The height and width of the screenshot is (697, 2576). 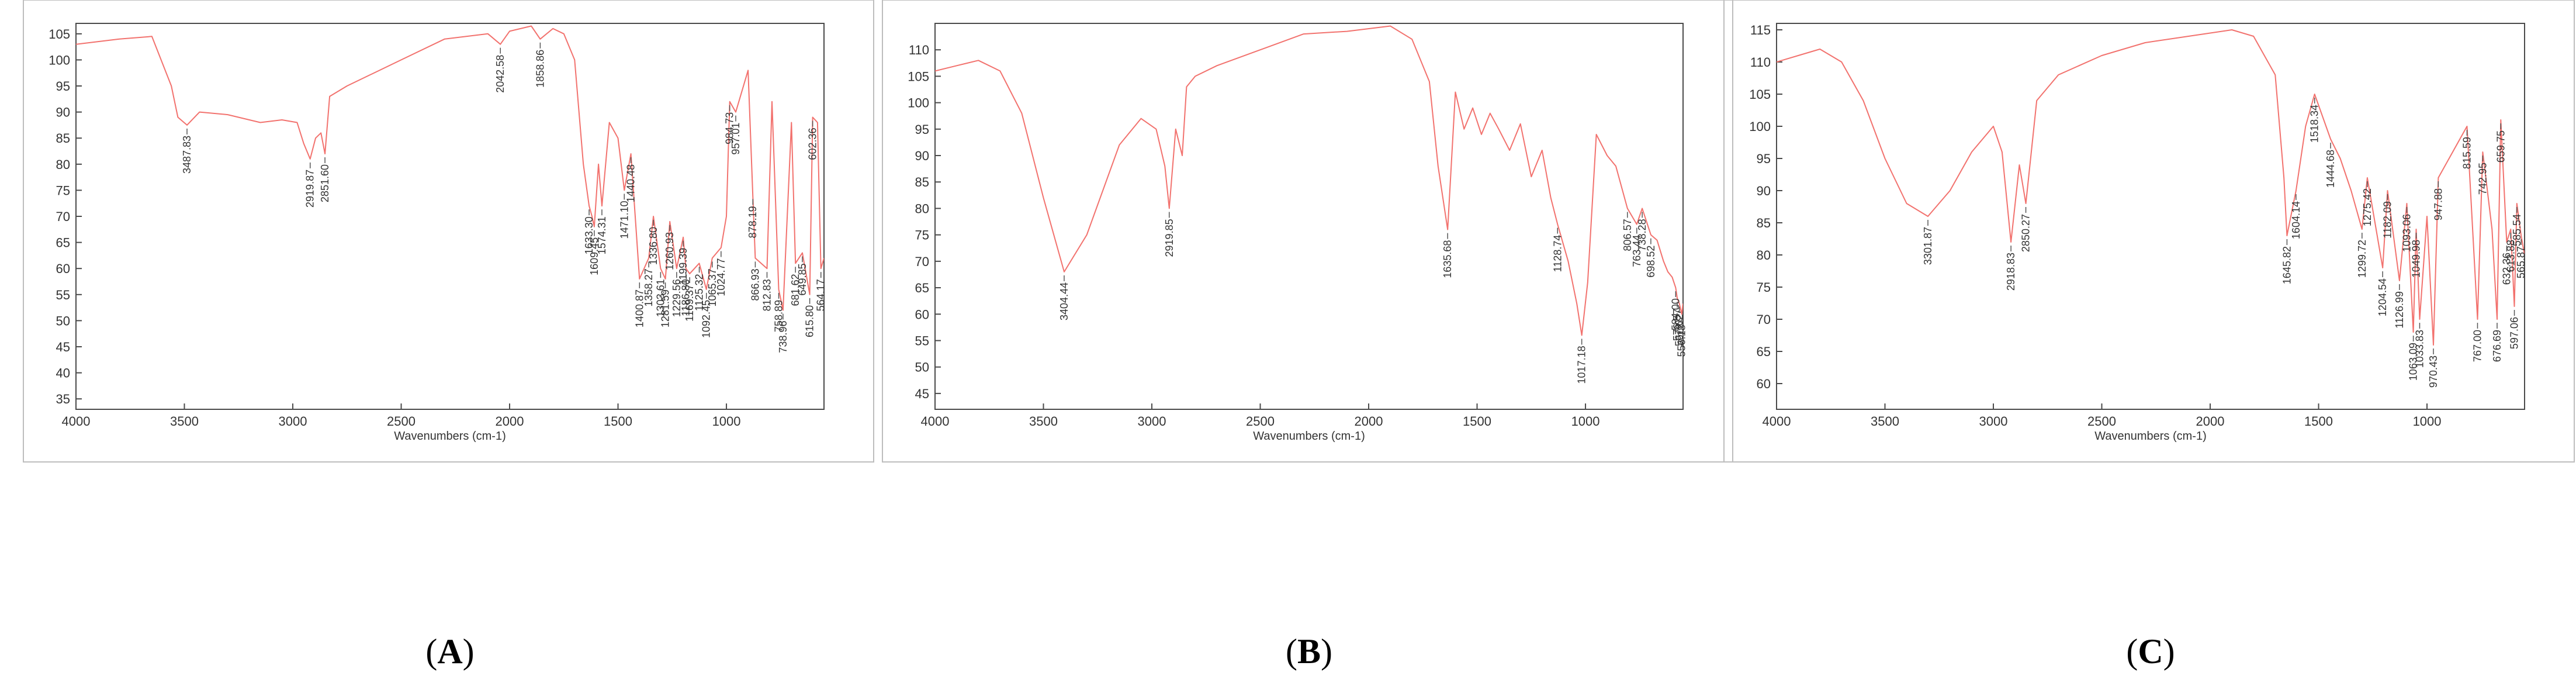 I want to click on peak-label: 585.54, so click(x=2517, y=230).